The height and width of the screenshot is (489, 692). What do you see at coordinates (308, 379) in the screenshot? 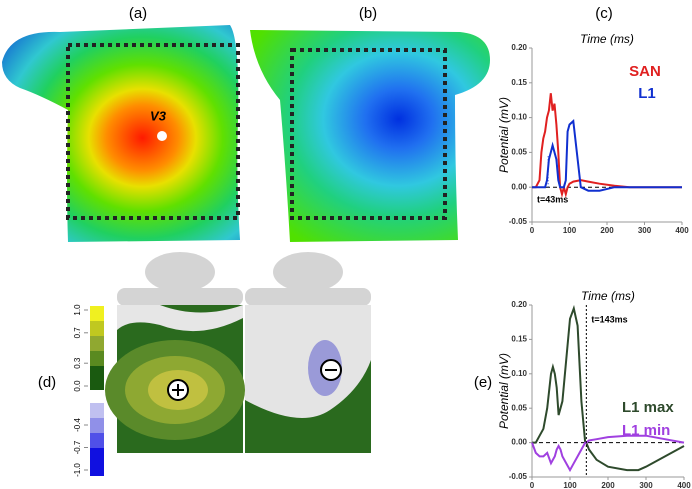
I see `map-back` at bounding box center [308, 379].